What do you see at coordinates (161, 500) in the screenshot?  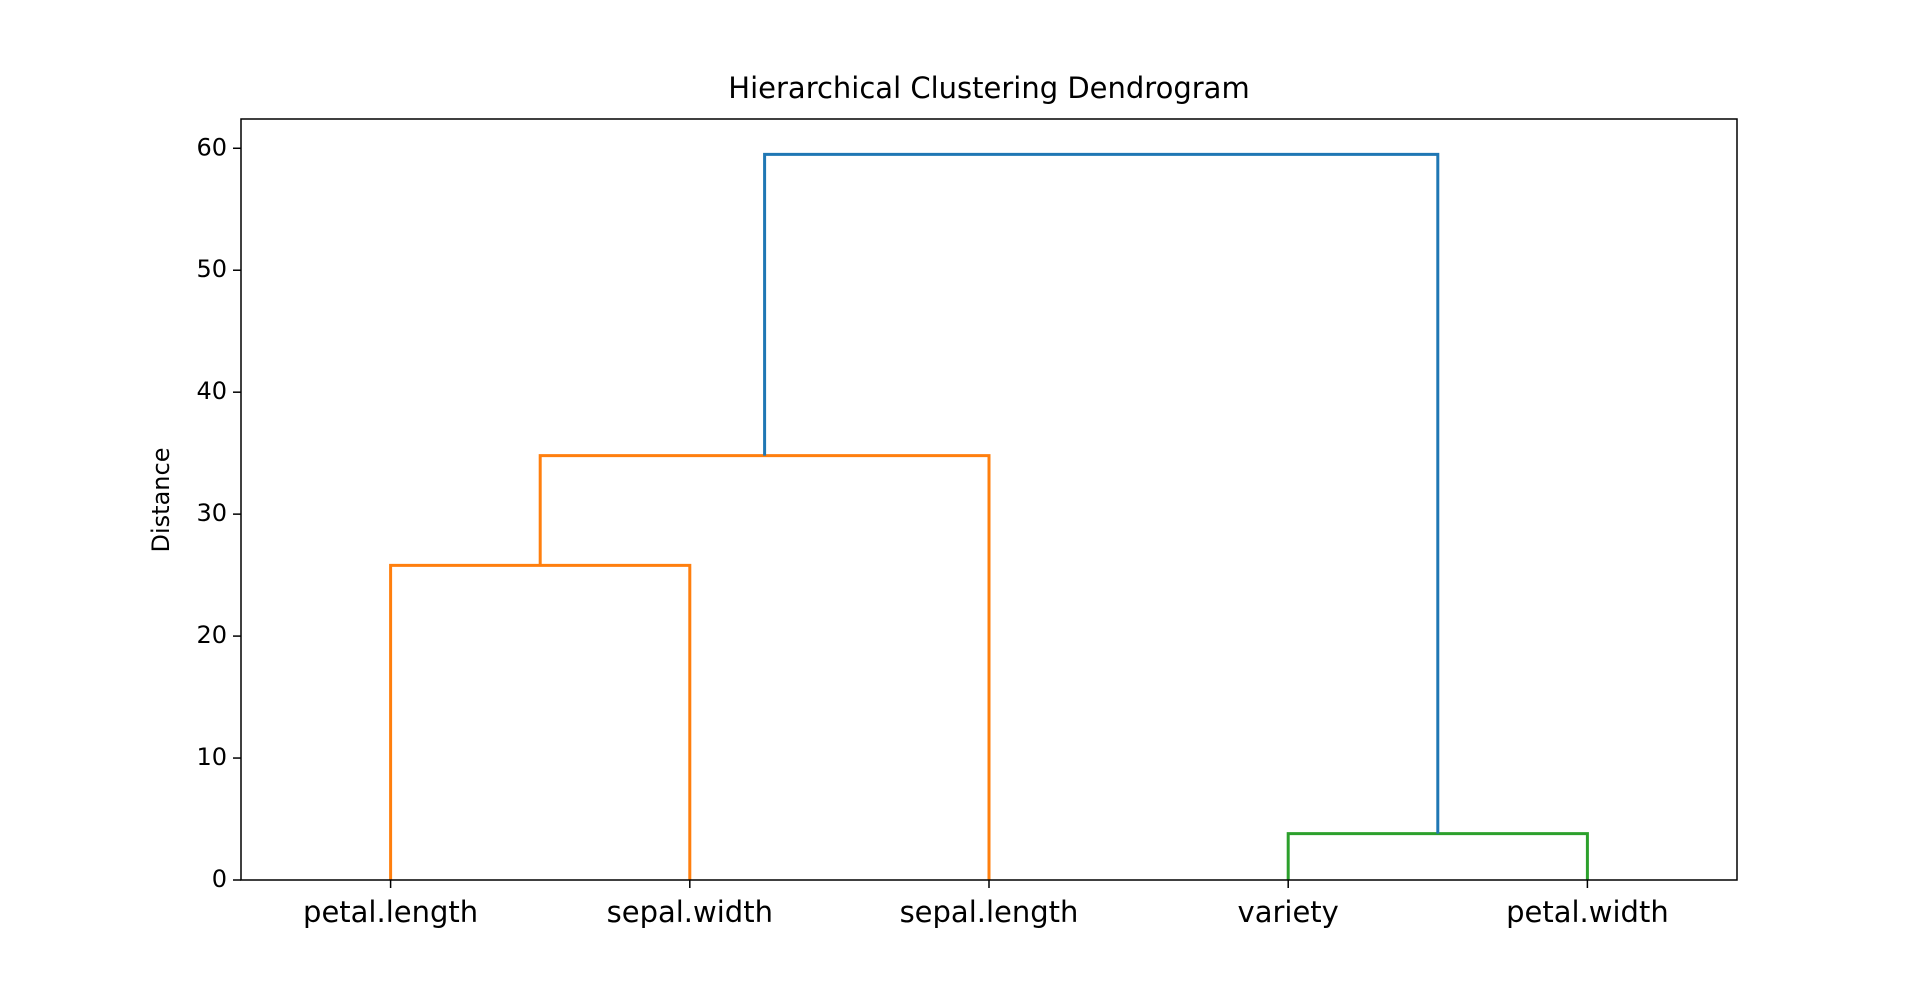 I see `y-axis-label: Distance` at bounding box center [161, 500].